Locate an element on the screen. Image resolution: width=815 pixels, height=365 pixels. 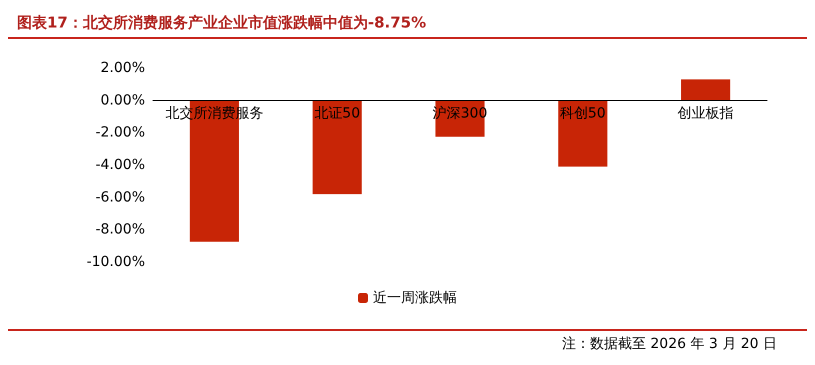
x-tick-label: 北证50 is located at coordinates (337, 113).